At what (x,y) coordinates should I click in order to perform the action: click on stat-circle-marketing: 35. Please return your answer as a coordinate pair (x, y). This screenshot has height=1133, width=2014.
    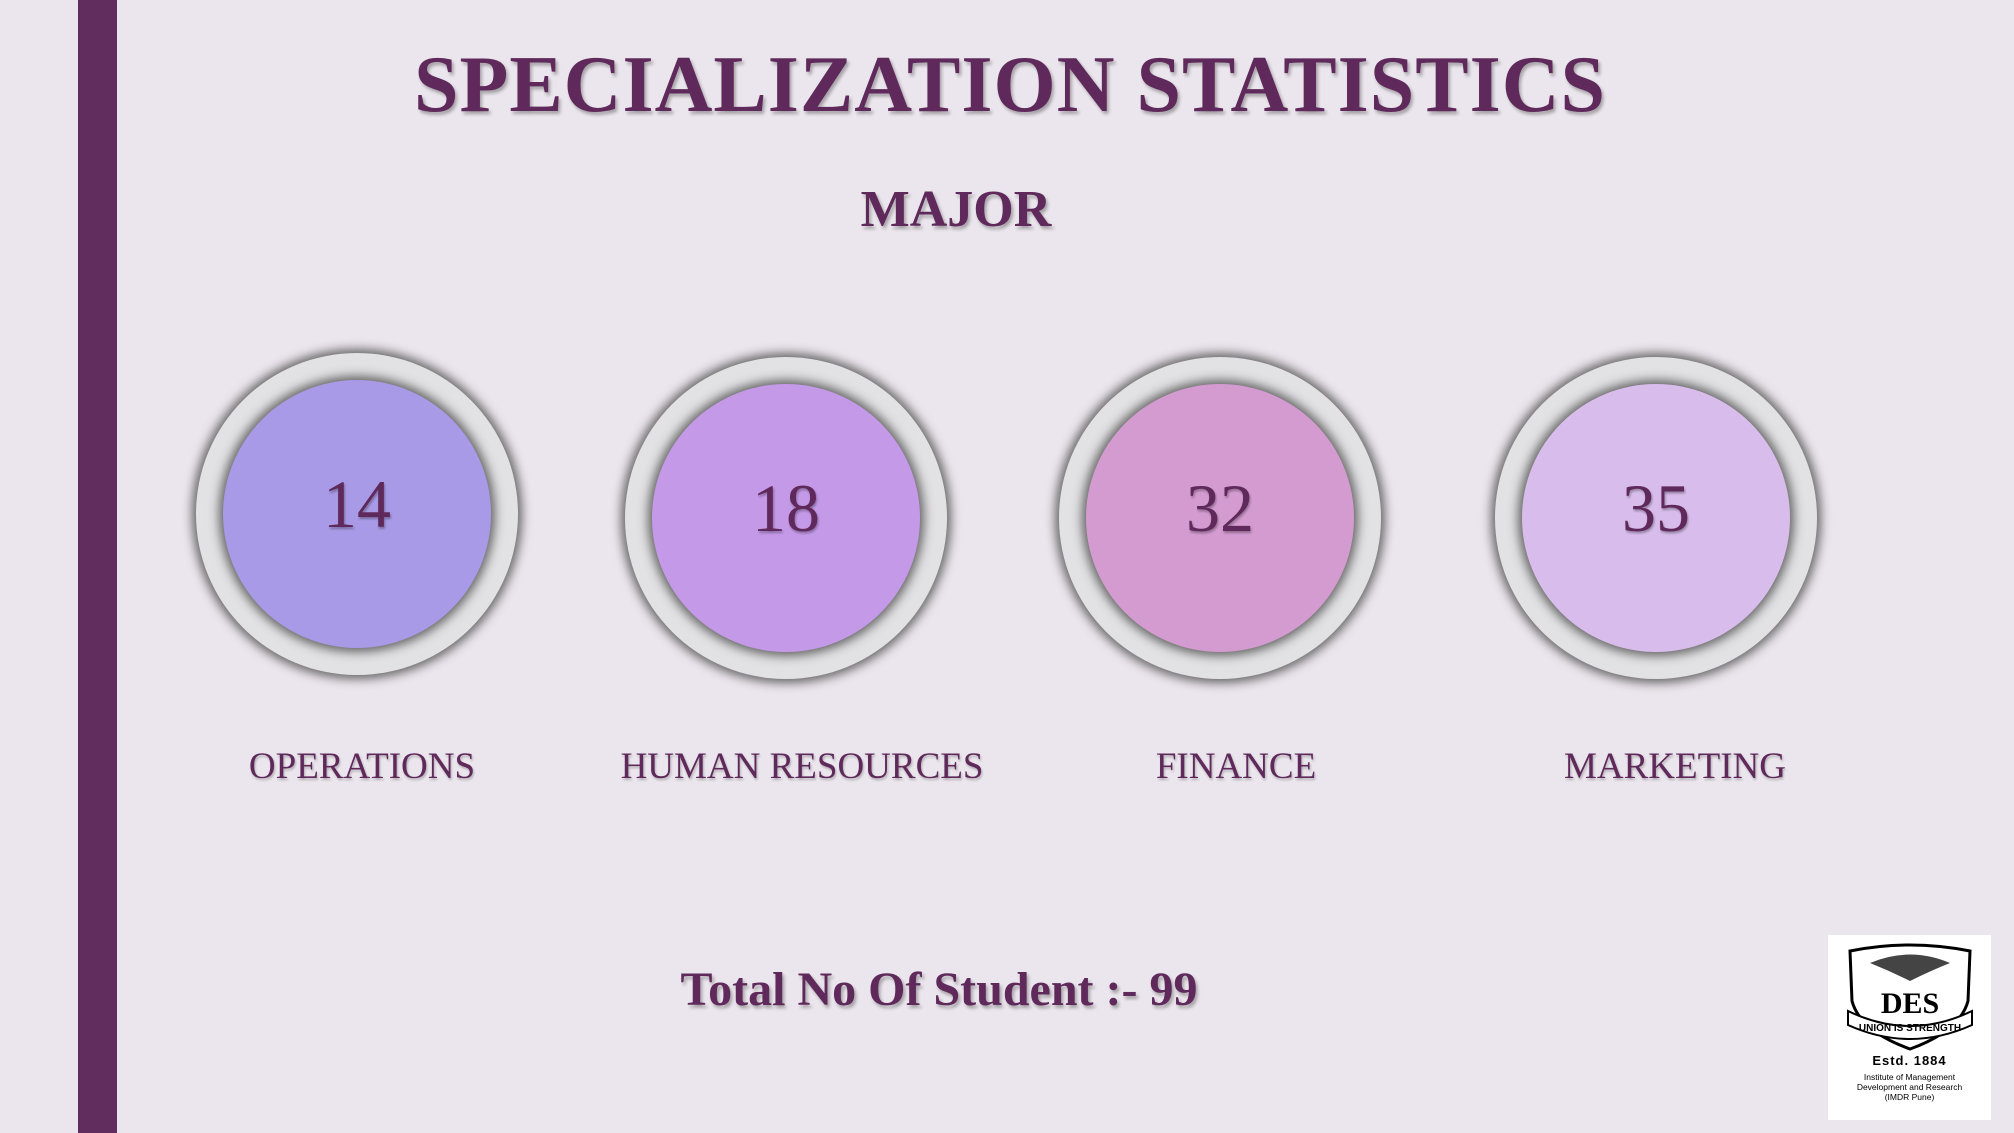
    Looking at the image, I should click on (1656, 518).